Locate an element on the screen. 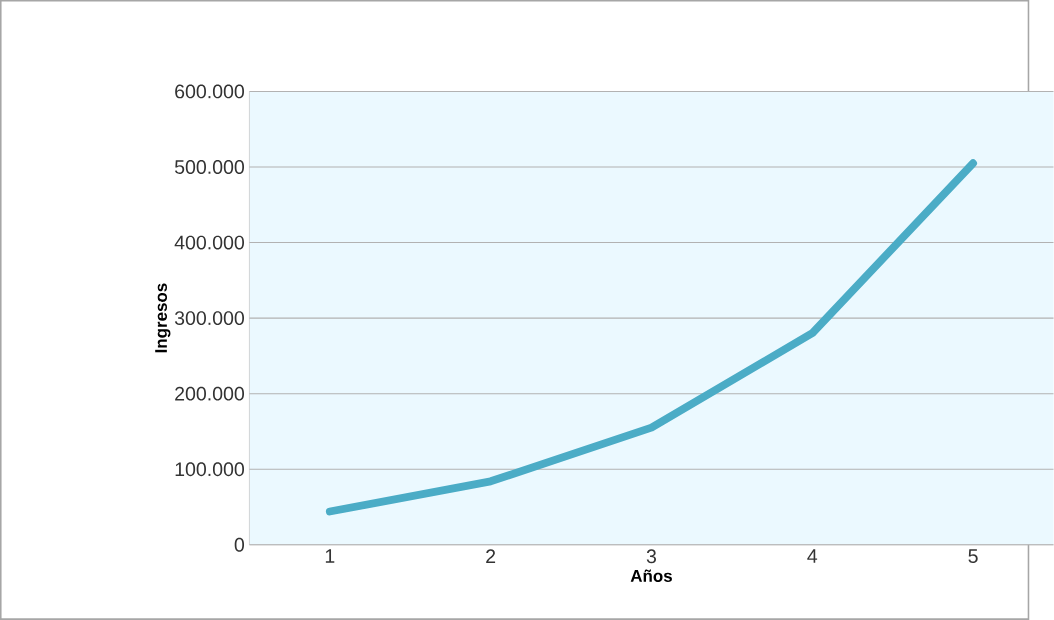  y-tick-label: 100.000 is located at coordinates (210, 469).